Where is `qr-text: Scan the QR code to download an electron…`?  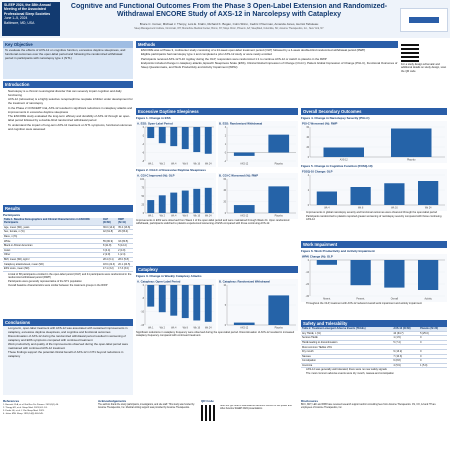 qr-text: Scan the QR code to download an electron… is located at coordinates (256, 407).